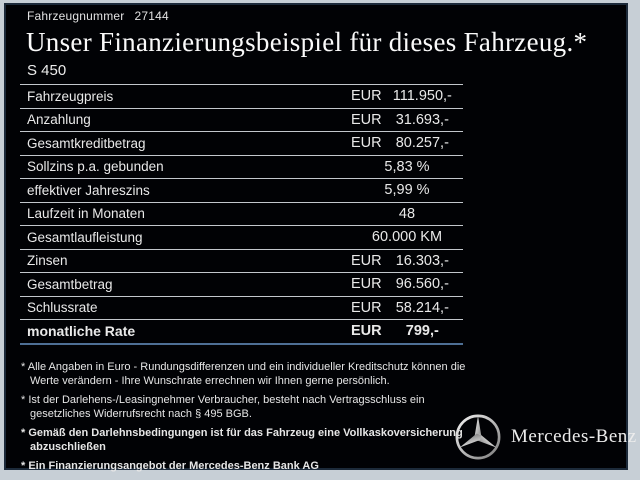 Image resolution: width=640 pixels, height=480 pixels. I want to click on table-row: Gesamtlaufleistung 60.000 KM, so click(241, 238).